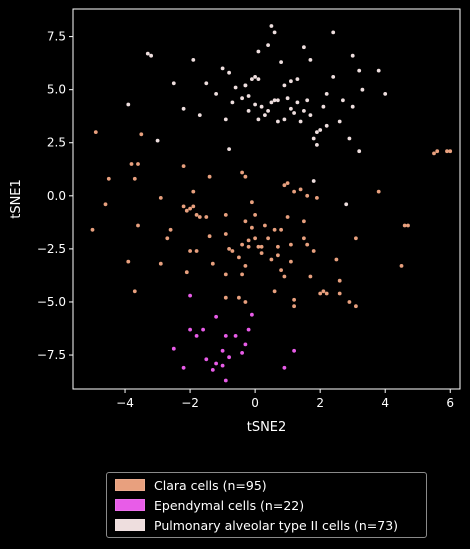  I want to click on legend-label-ependymal: Ependymal cells (n=22), so click(229, 505).